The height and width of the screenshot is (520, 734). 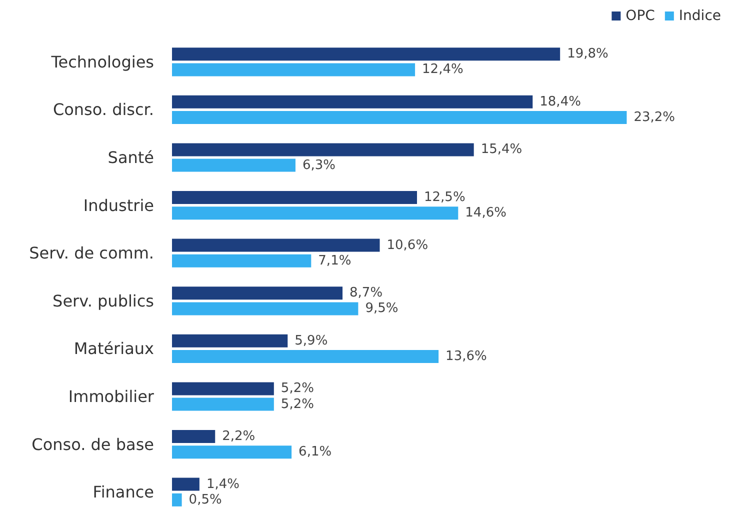 I want to click on y-tick-label: Matériaux, so click(x=114, y=348).